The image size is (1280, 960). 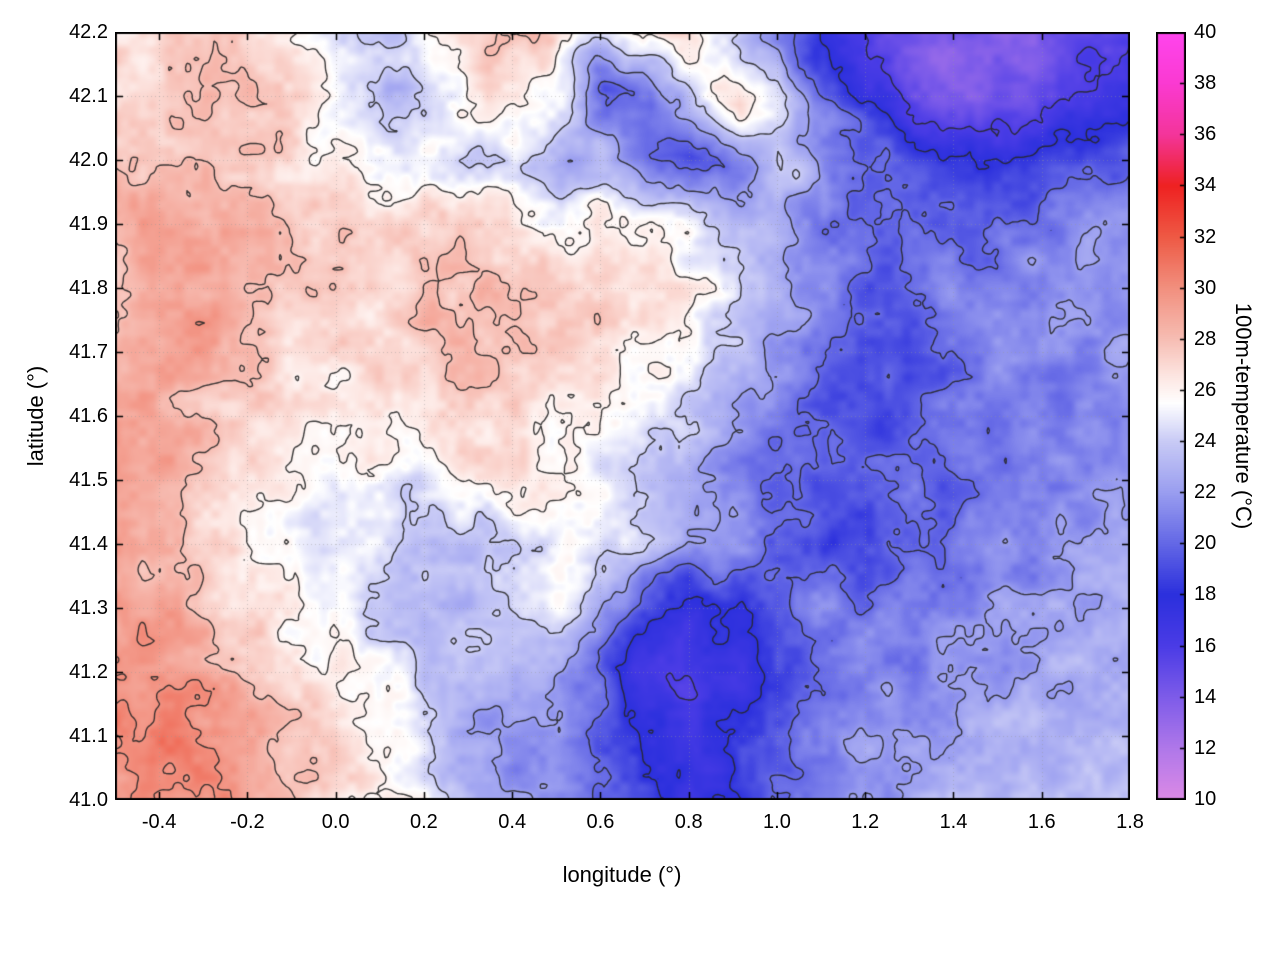 What do you see at coordinates (88, 288) in the screenshot?
I see `y-tick-label: 41.8` at bounding box center [88, 288].